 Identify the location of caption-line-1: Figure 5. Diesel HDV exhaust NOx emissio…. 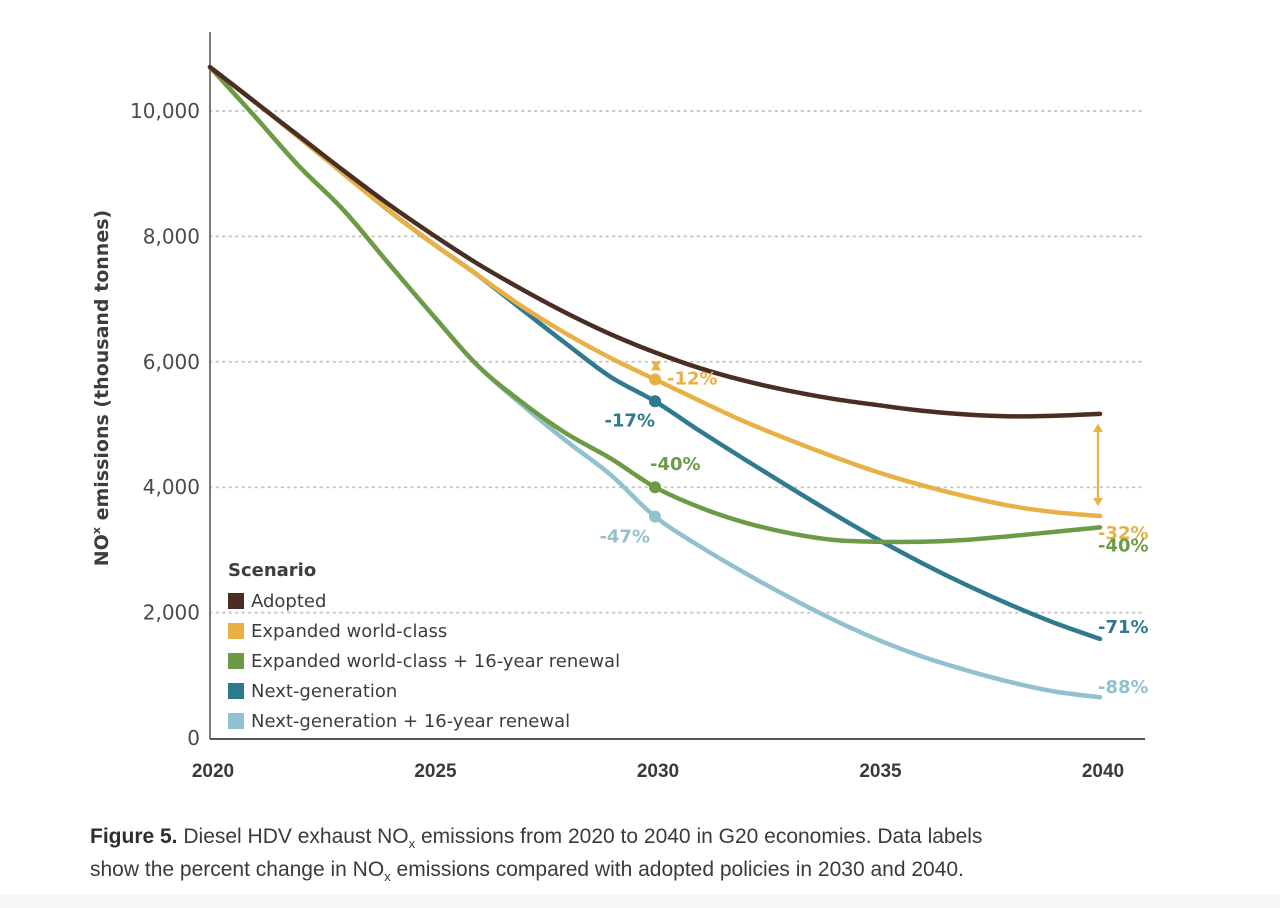
(536, 838).